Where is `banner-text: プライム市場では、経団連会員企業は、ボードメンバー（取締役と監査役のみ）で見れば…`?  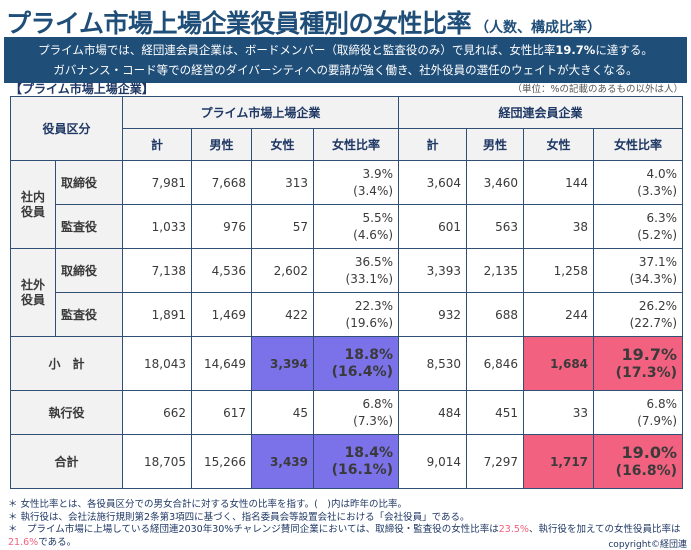
banner-text: プライム市場では、経団連会員企業は、ボードメンバー（取締役と監査役のみ）で見れば… is located at coordinates (297, 50).